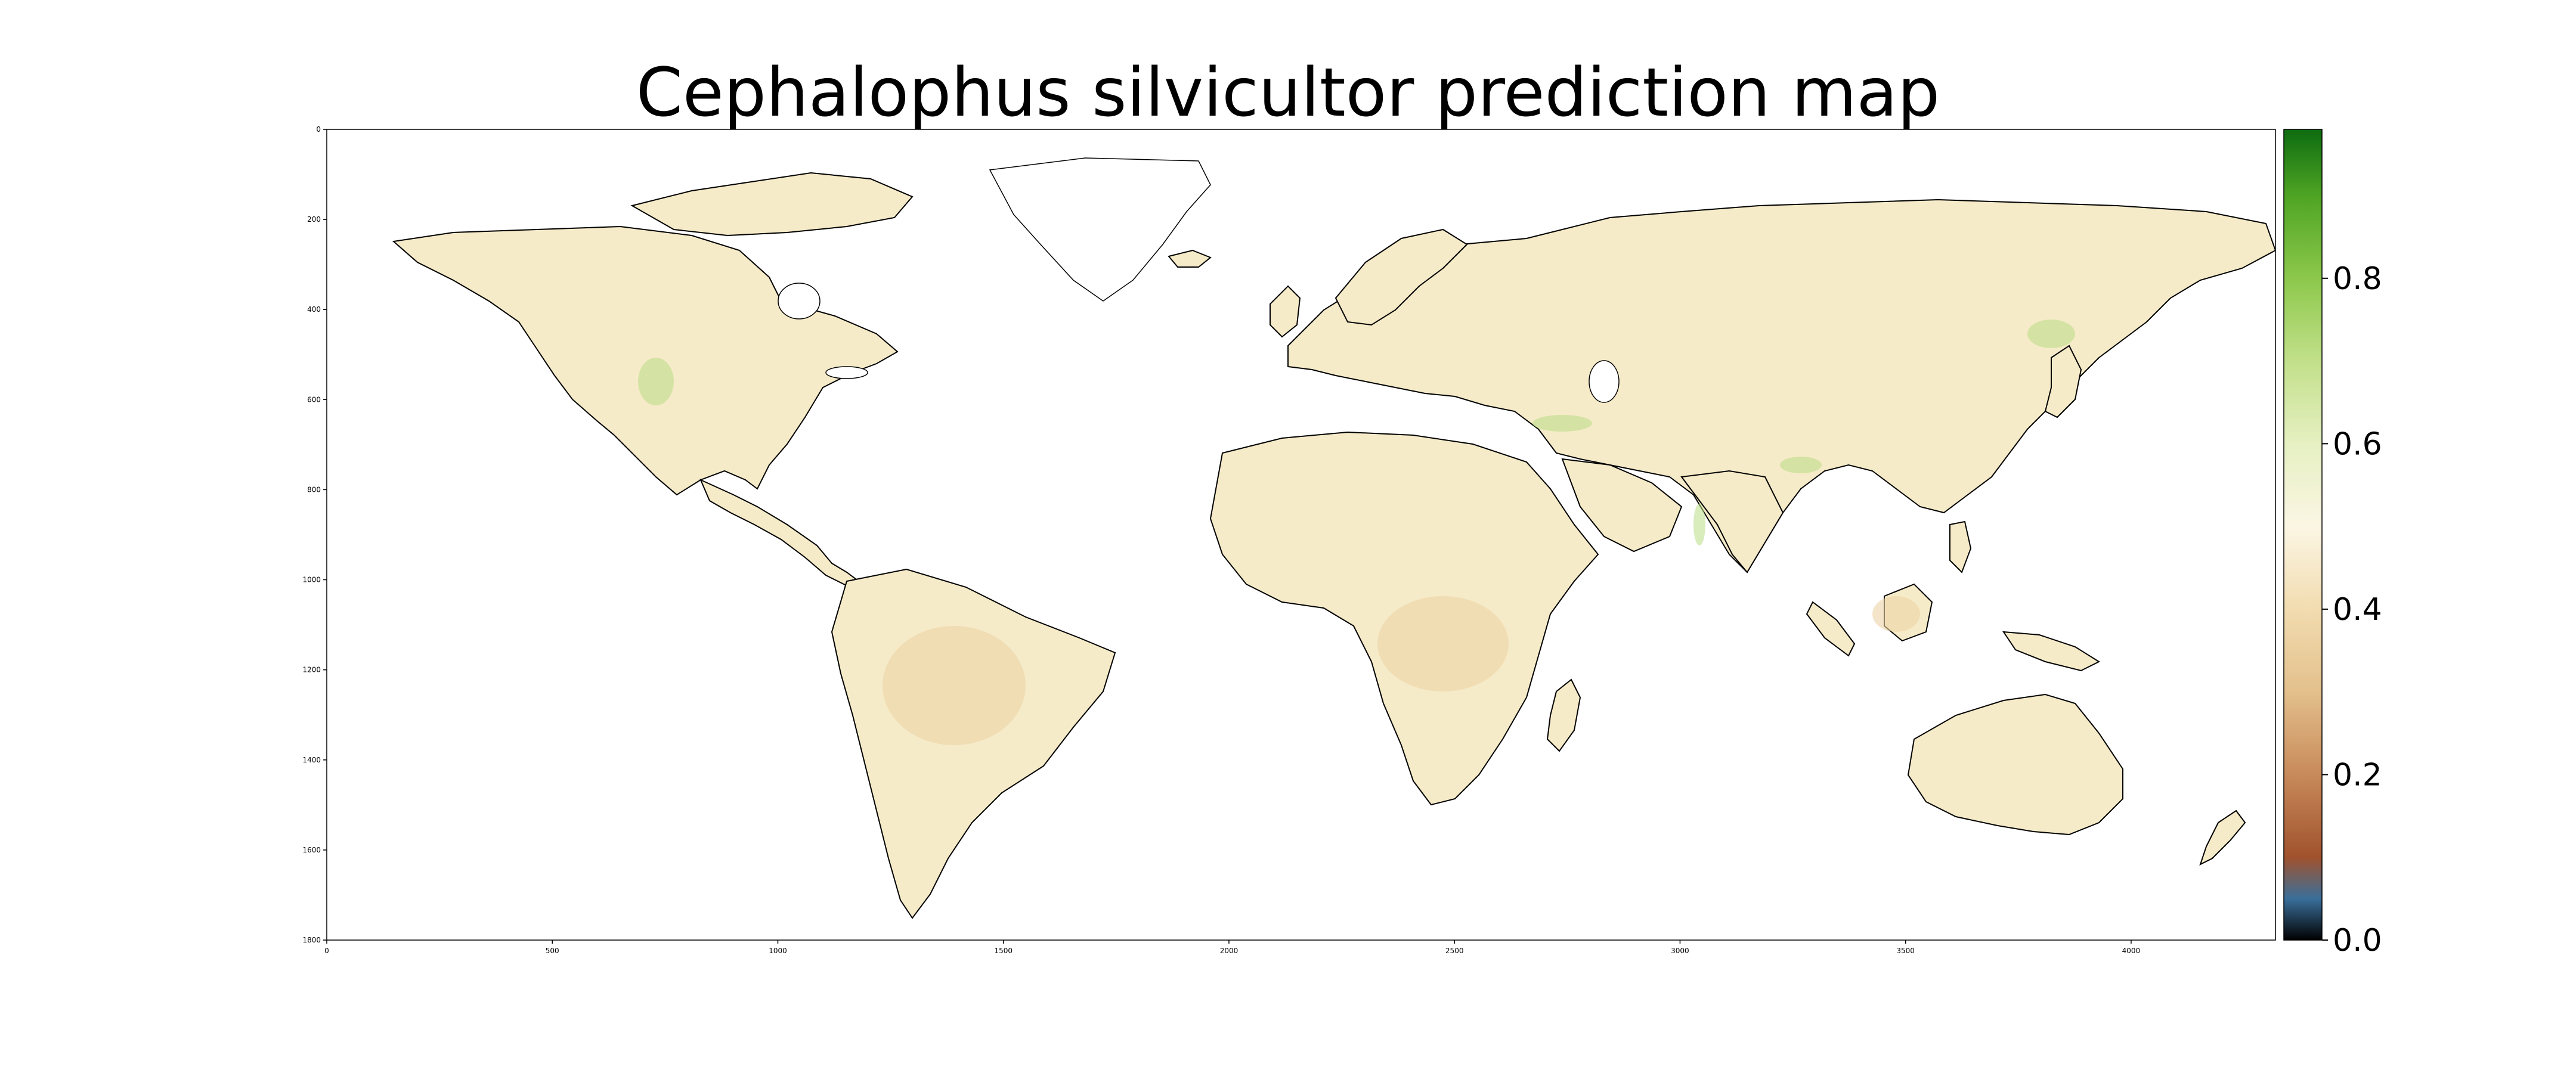  Describe the element at coordinates (1356, 432) in the screenshot. I see `green-highlights` at that location.